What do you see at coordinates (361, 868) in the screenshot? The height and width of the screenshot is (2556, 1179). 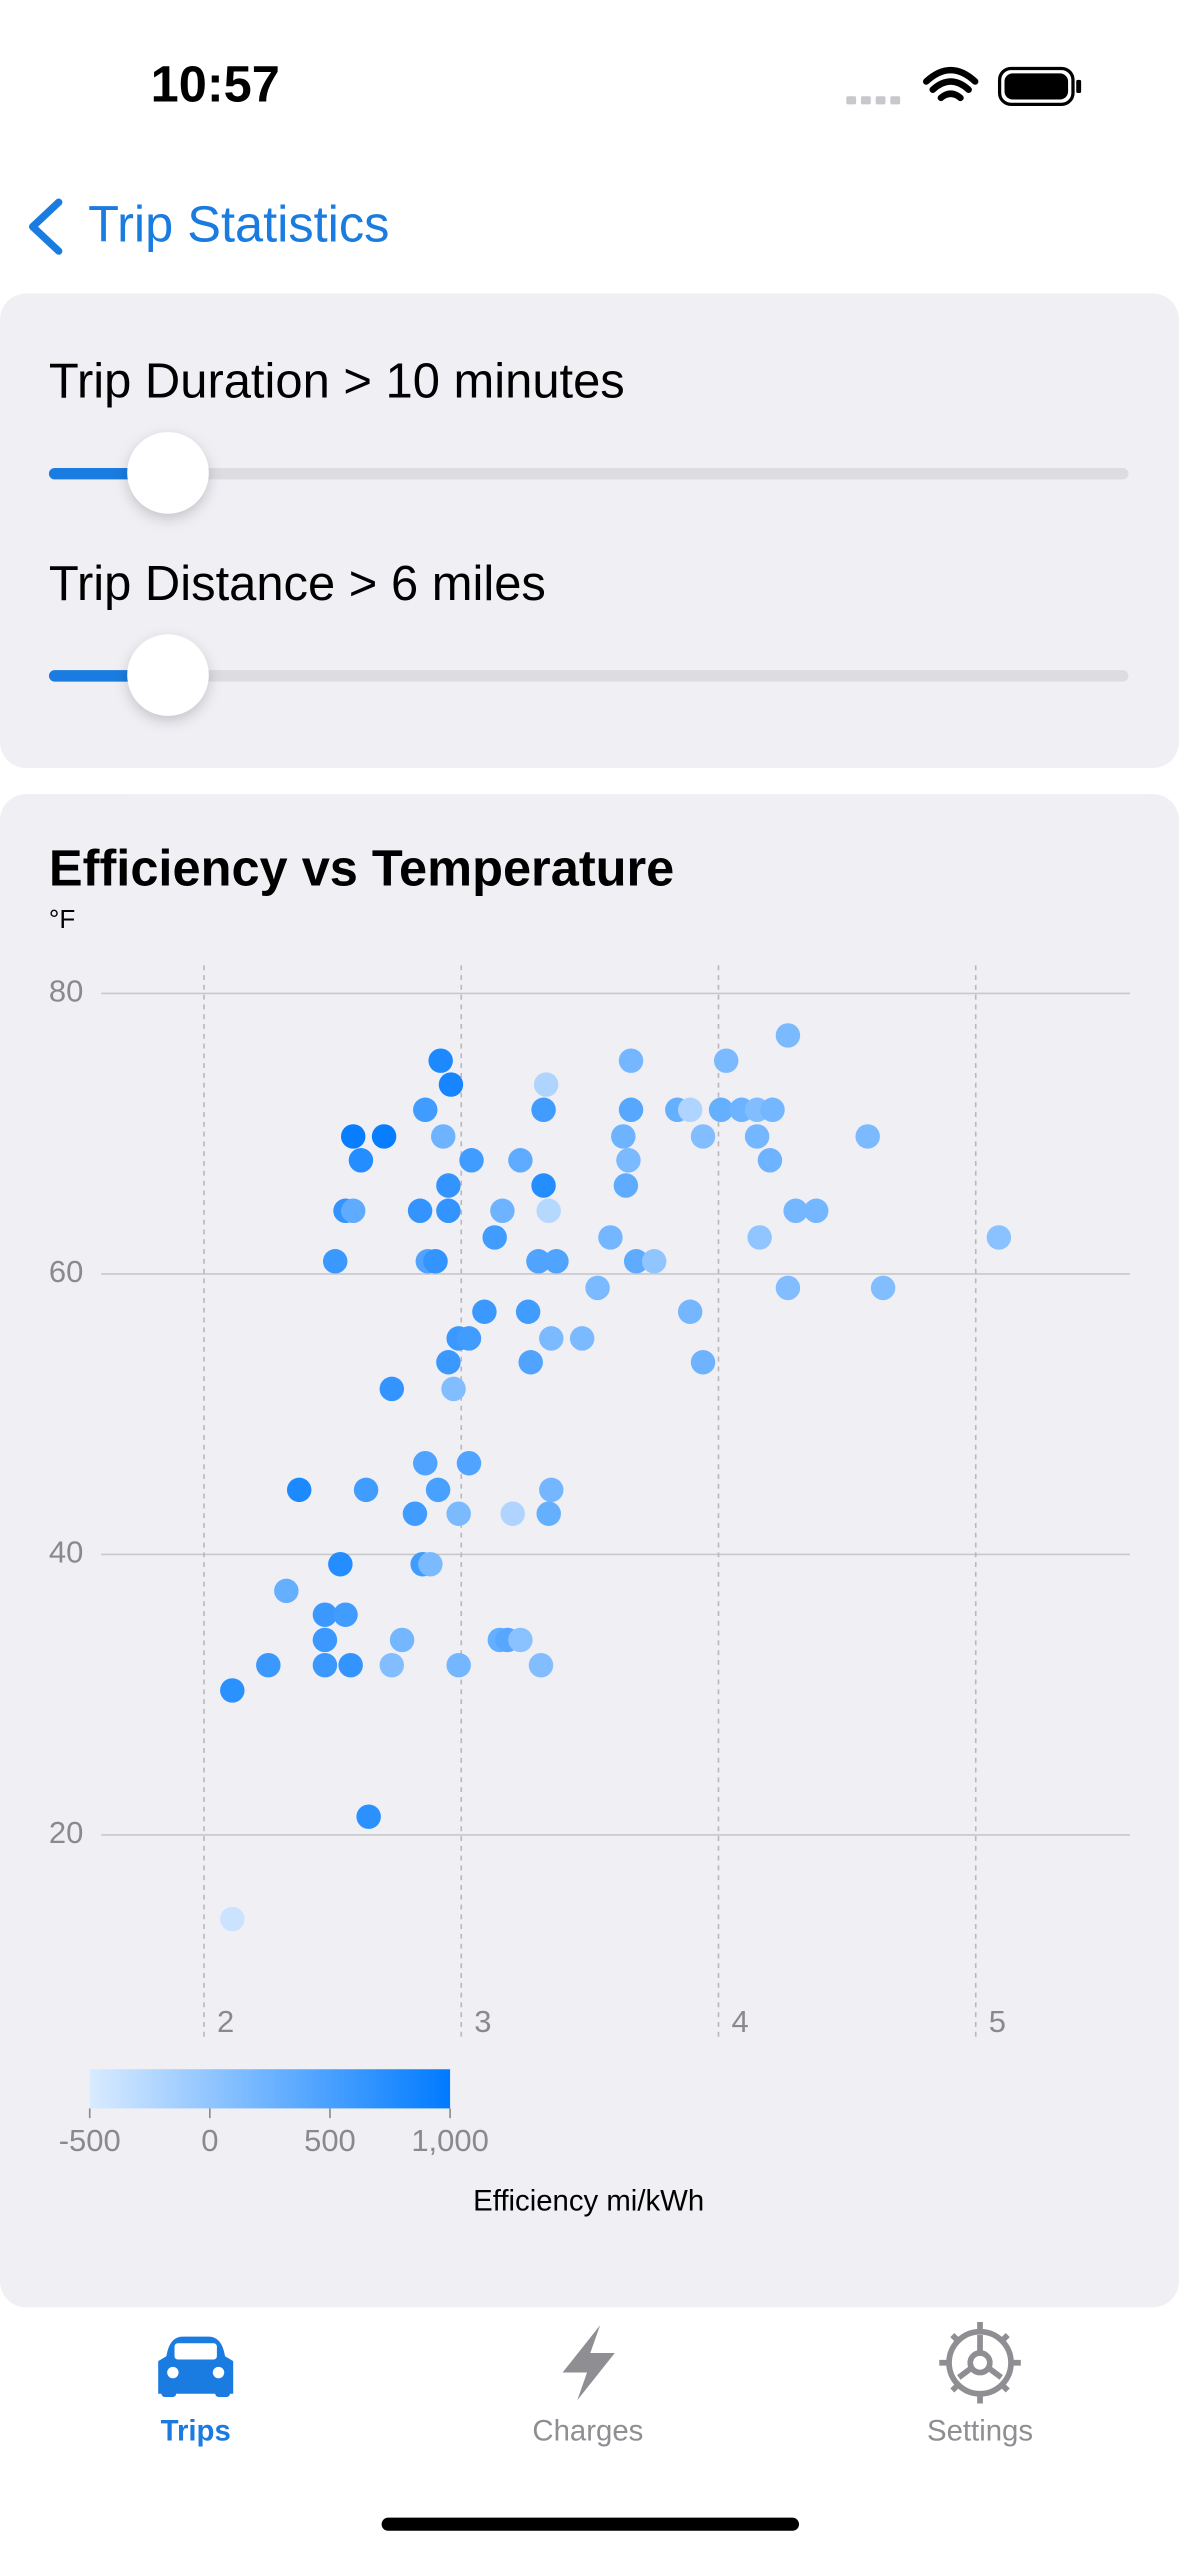 I see `chart-title: Efficiency vs Temperature` at bounding box center [361, 868].